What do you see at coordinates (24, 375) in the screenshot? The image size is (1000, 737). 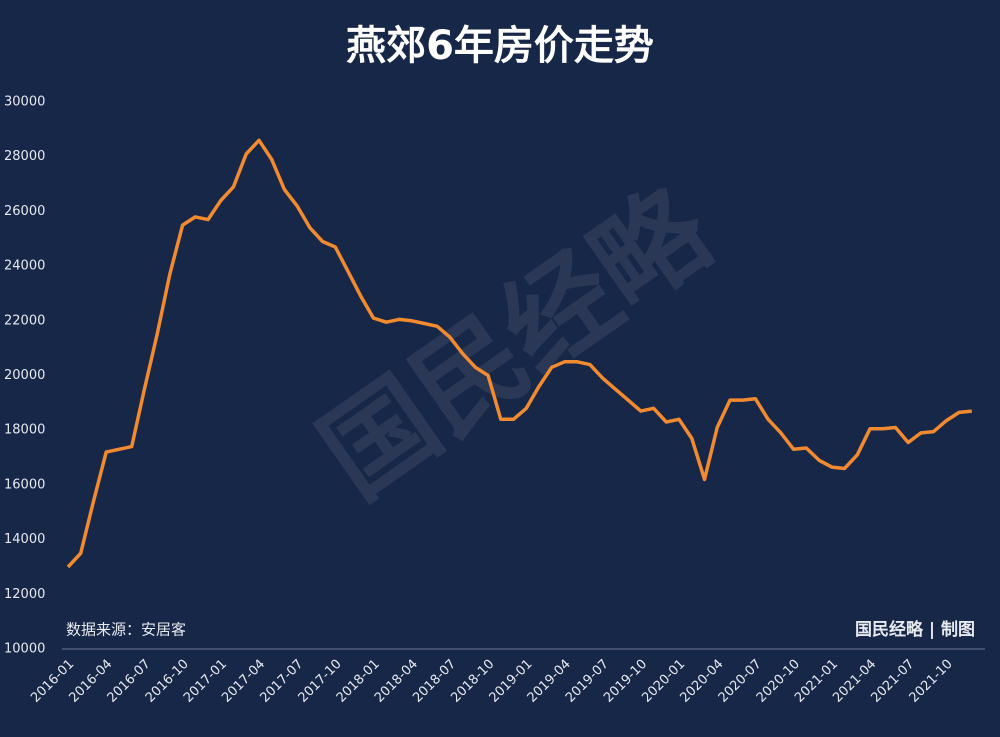 I see `y-tick-label: 20000` at bounding box center [24, 375].